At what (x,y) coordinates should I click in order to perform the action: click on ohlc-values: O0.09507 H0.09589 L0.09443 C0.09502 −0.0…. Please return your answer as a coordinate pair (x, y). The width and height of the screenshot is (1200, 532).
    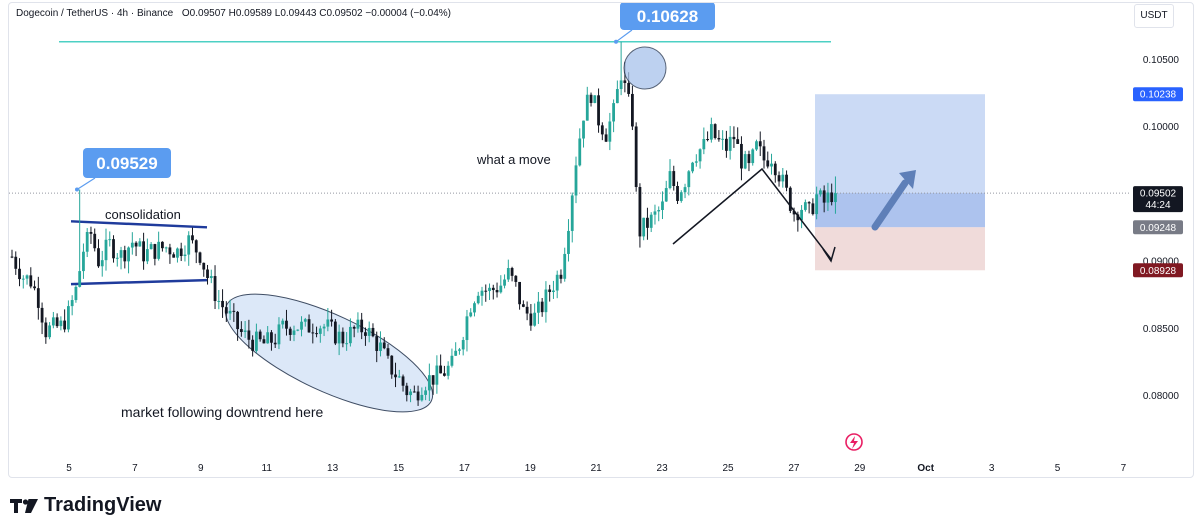
    Looking at the image, I should click on (316, 13).